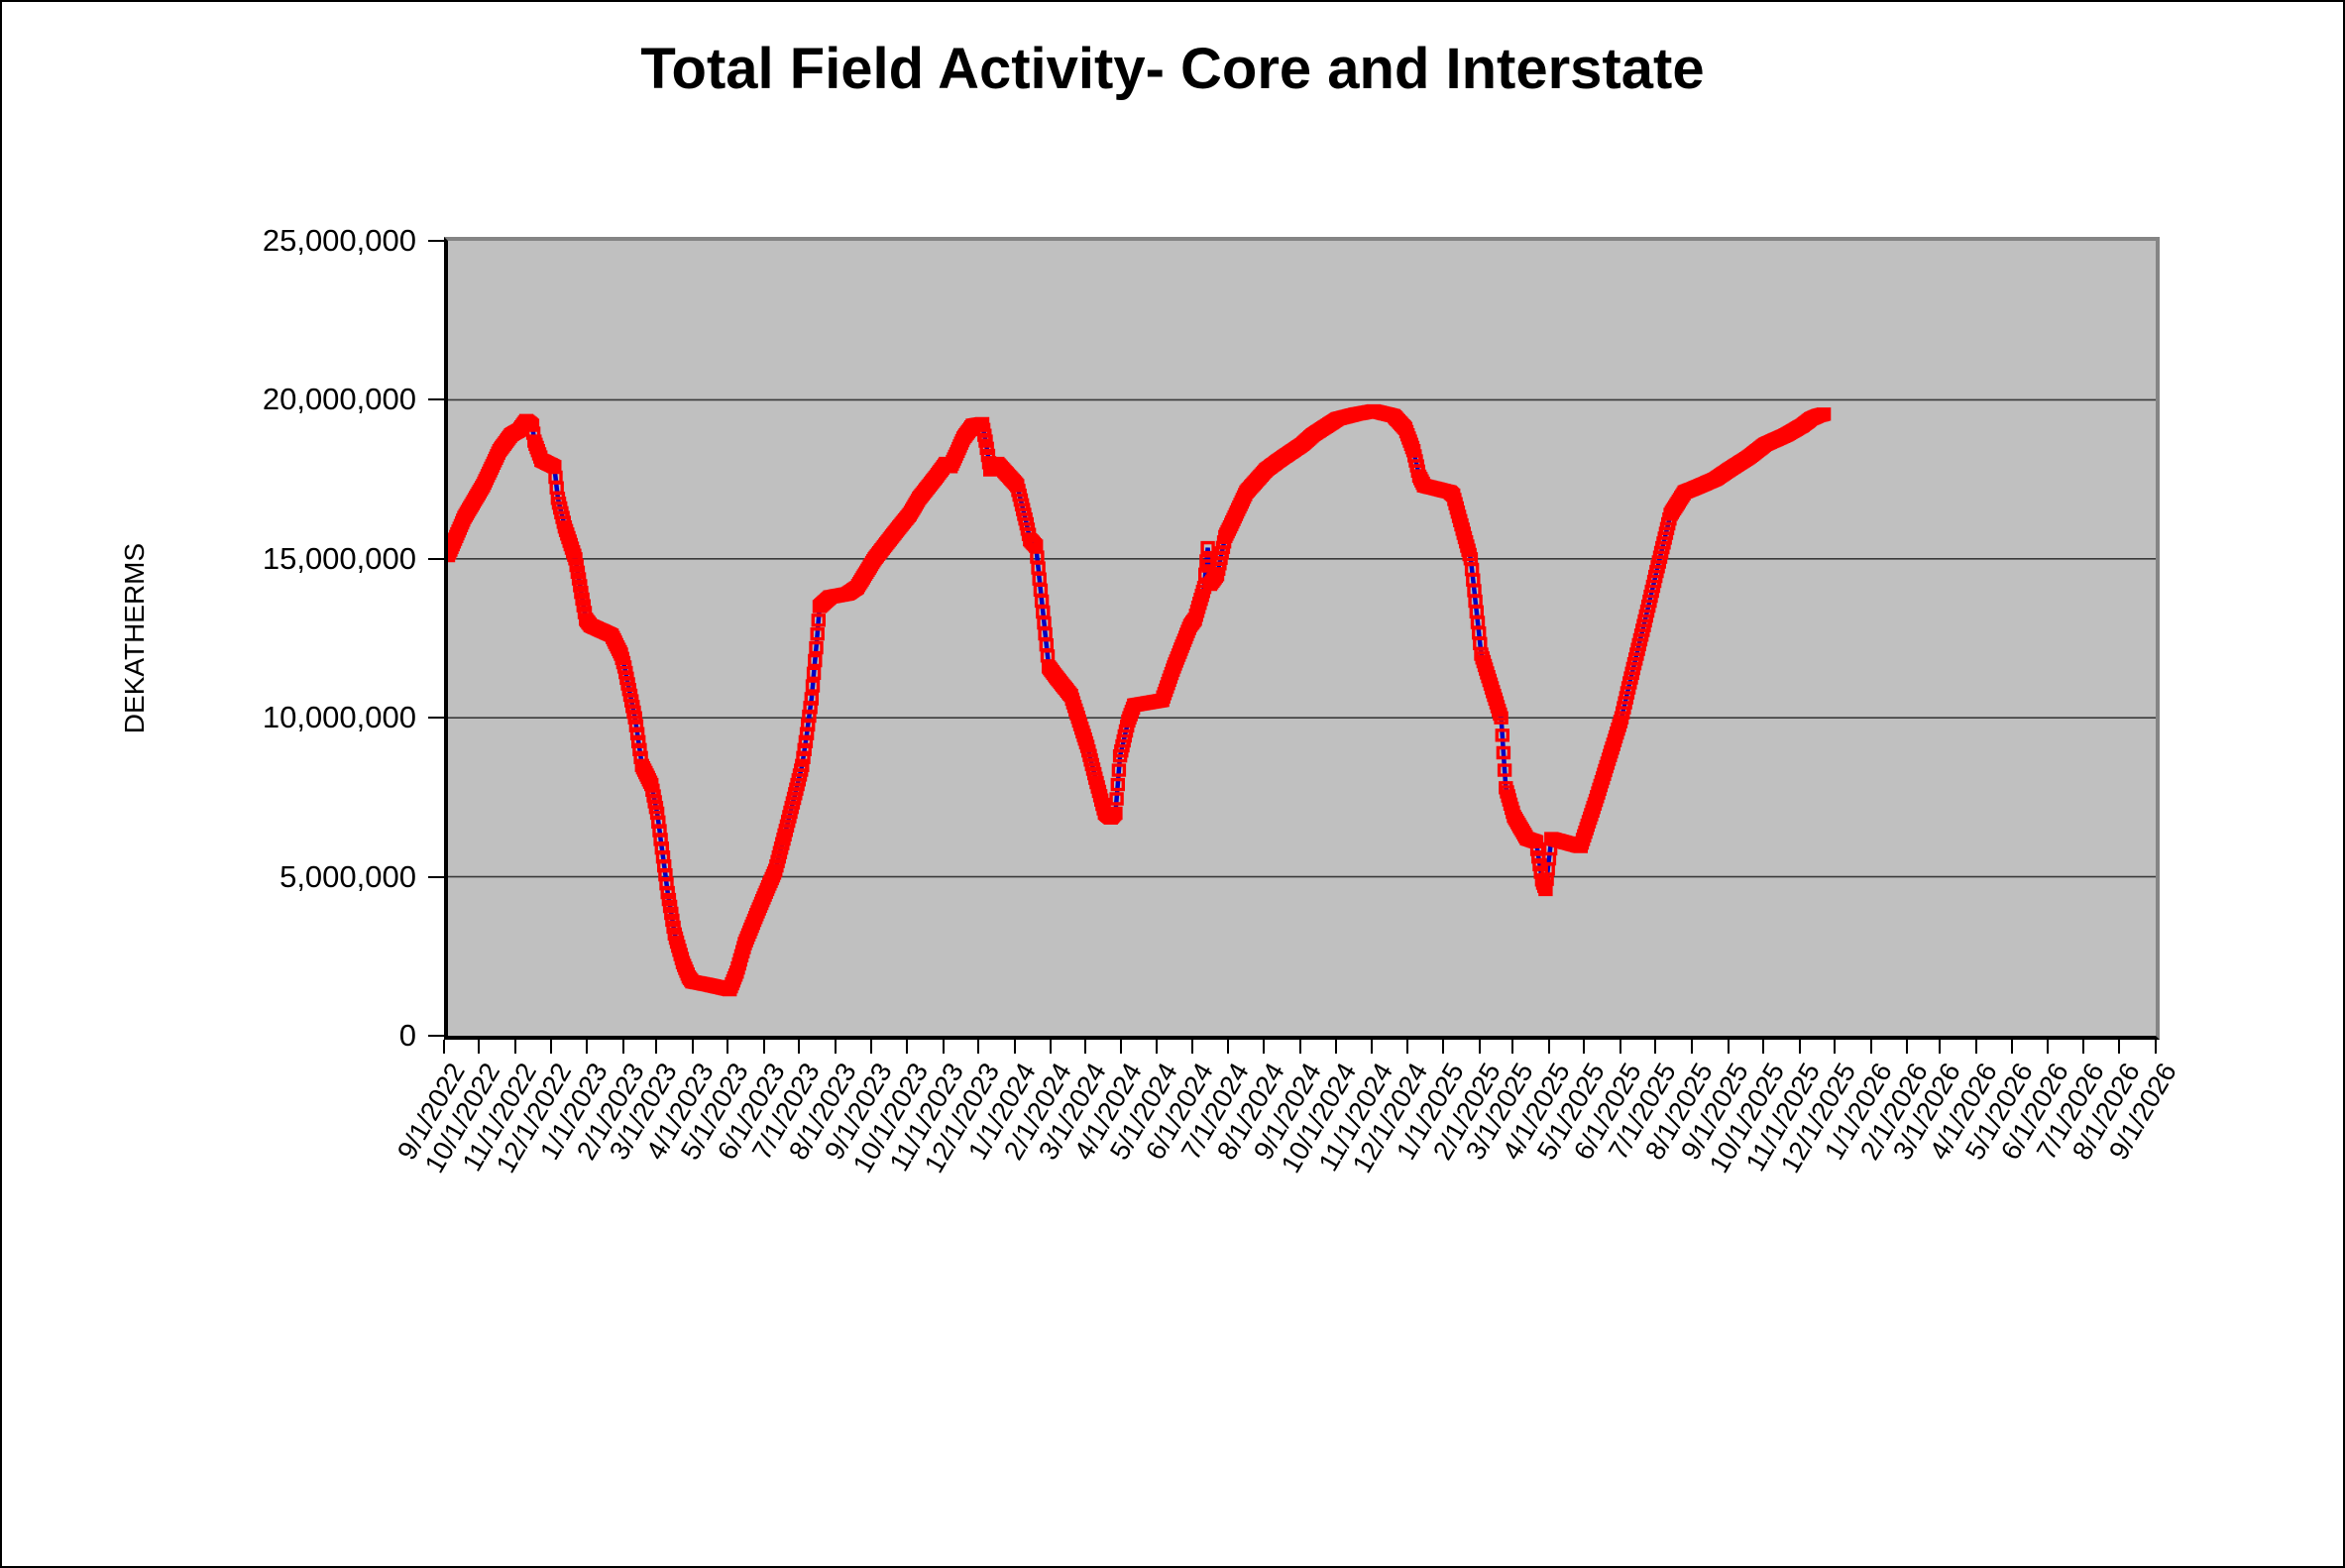 The width and height of the screenshot is (2345, 1568). What do you see at coordinates (339, 558) in the screenshot?
I see `y-tick-label: 15,000,000` at bounding box center [339, 558].